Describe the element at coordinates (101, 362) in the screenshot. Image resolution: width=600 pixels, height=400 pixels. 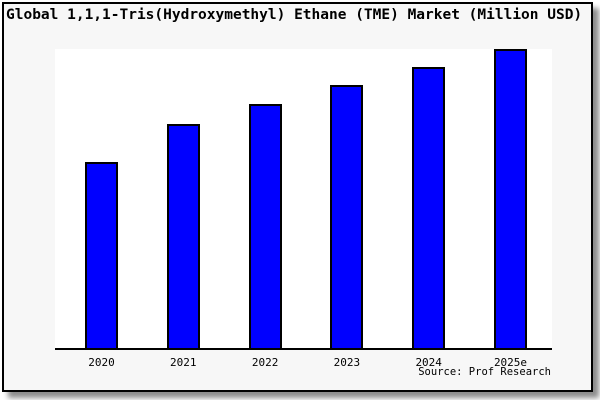
I see `x-tick-label-2020: 2020` at that location.